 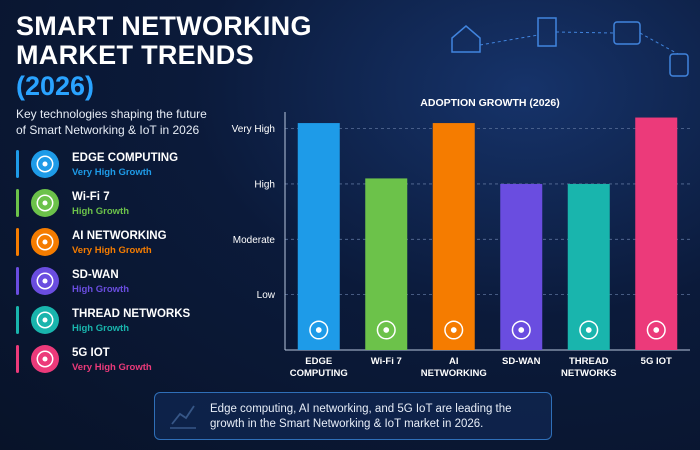 What do you see at coordinates (91, 353) in the screenshot?
I see `technology-name: 5G IOT` at bounding box center [91, 353].